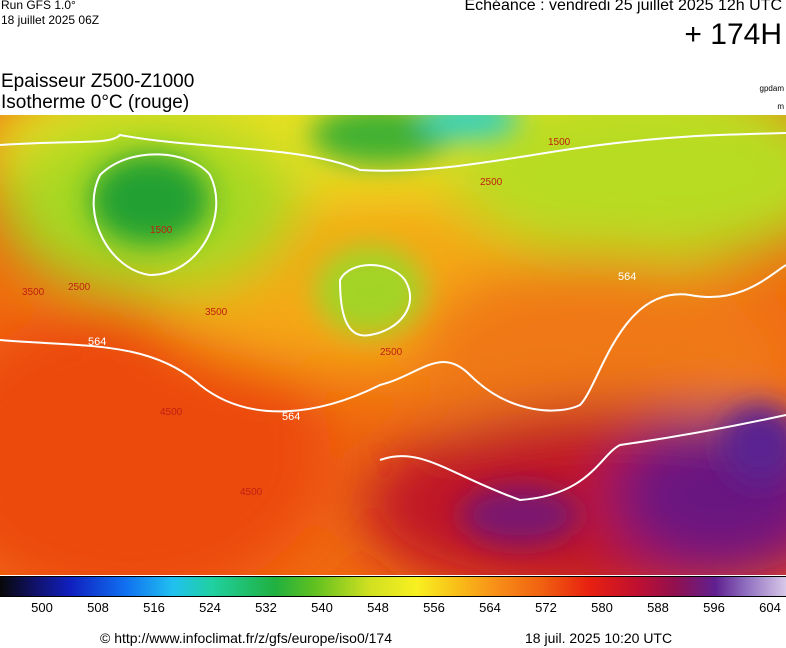 This screenshot has height=648, width=786. Describe the element at coordinates (393, 586) in the screenshot. I see `colorbar` at that location.